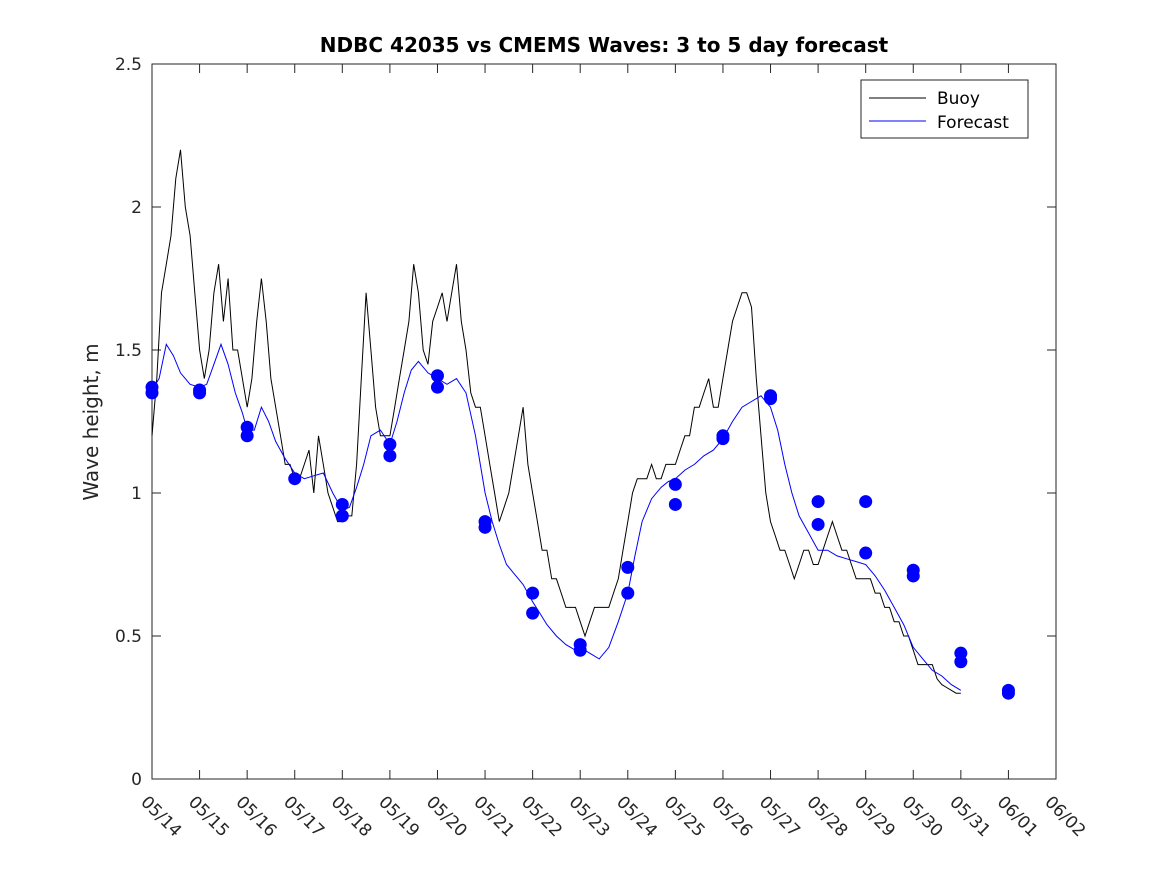  Describe the element at coordinates (958, 99) in the screenshot. I see `legend-buoy-label: Buoy` at that location.